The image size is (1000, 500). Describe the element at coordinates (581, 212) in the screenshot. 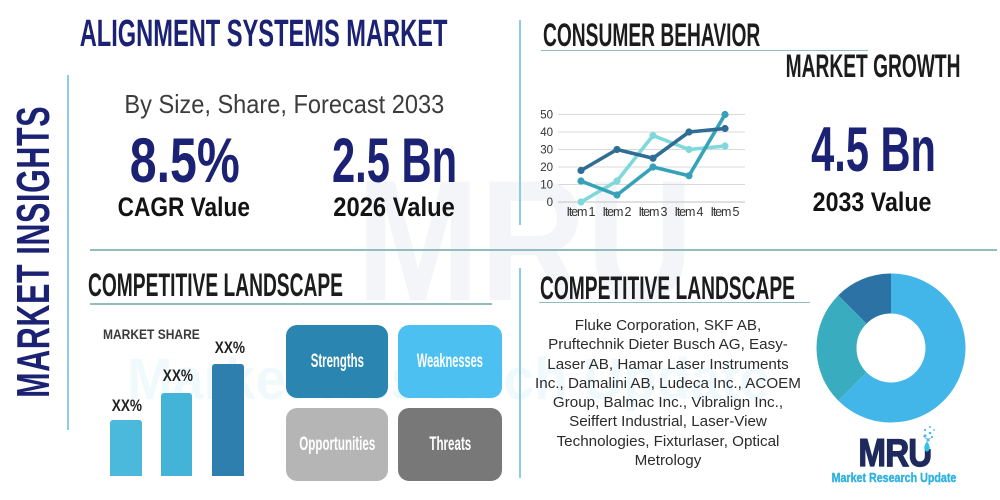

I see `svg-text: Item 1` at that location.